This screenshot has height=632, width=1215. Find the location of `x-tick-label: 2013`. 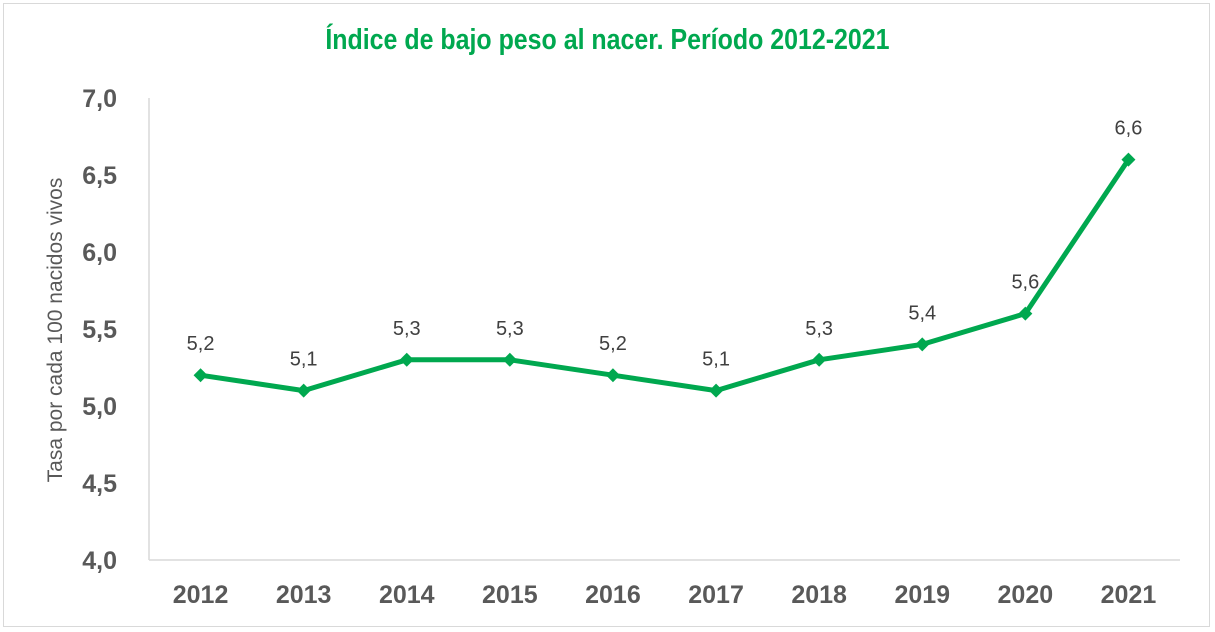

x-tick-label: 2013 is located at coordinates (304, 595).